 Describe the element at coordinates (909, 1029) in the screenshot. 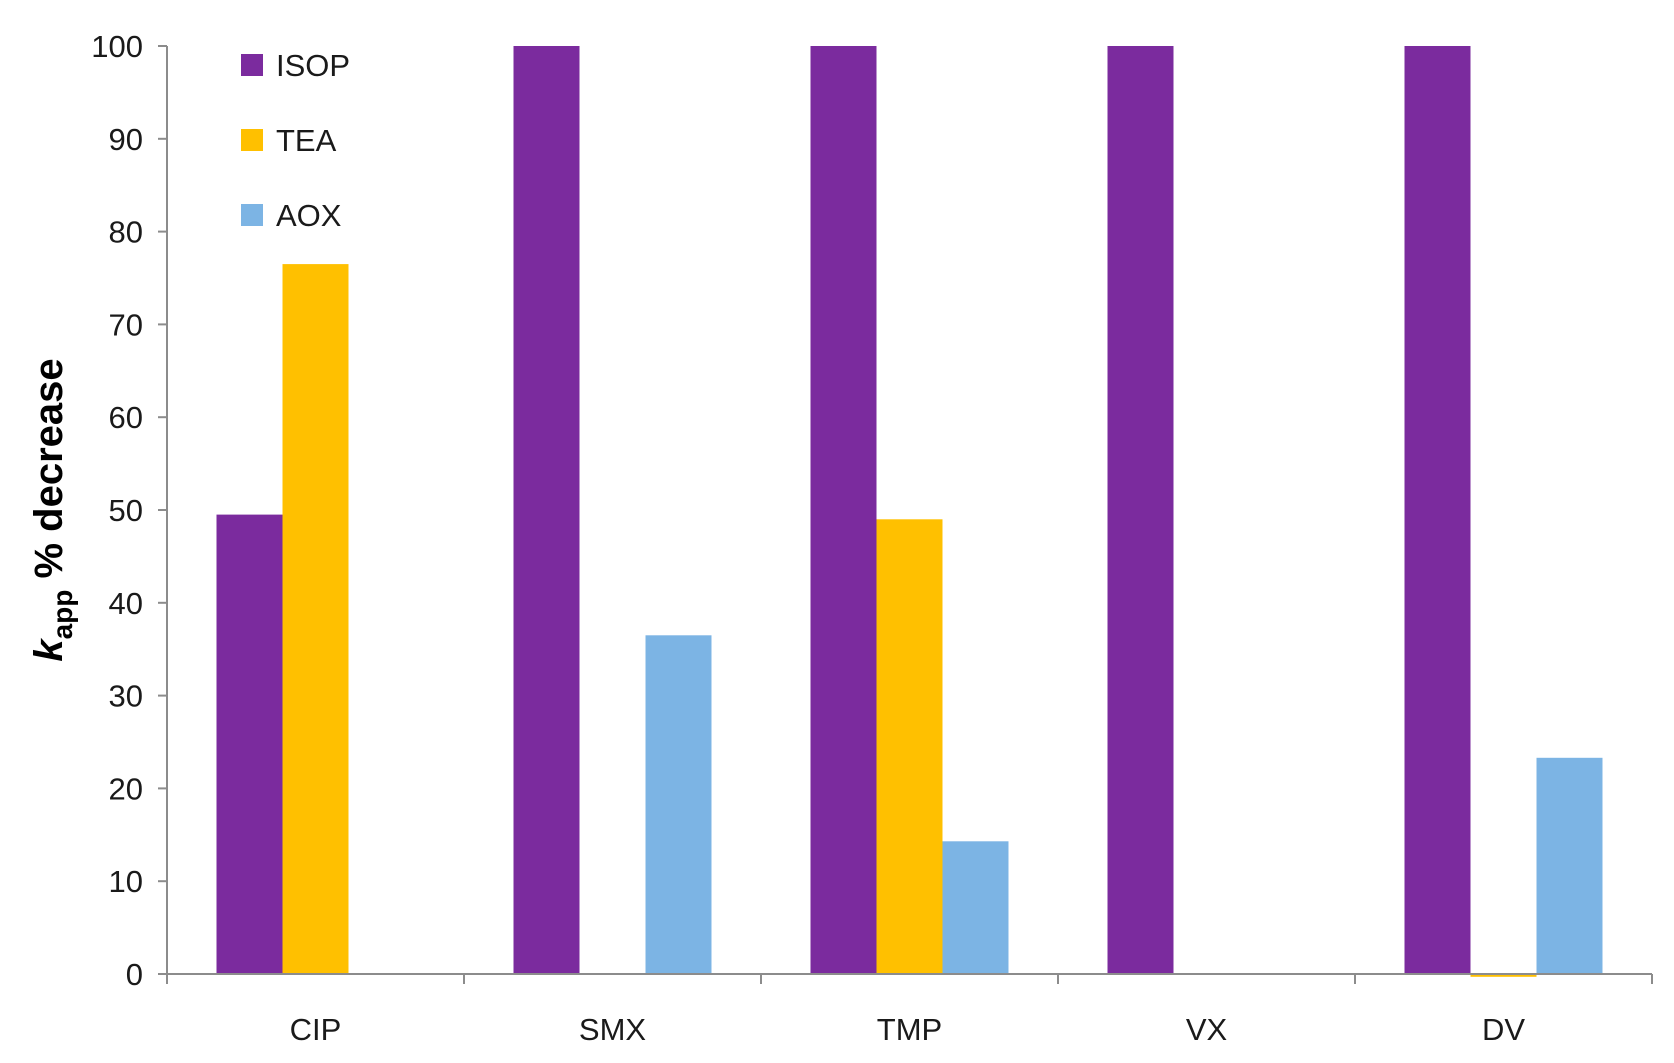

I see `x-tick-label: TMP` at that location.